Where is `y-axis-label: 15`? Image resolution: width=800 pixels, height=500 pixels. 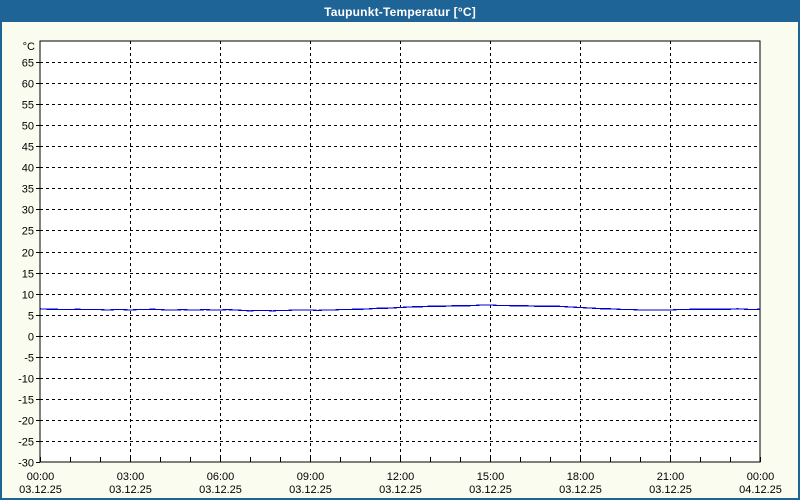 y-axis-label: 15 is located at coordinates (28, 275).